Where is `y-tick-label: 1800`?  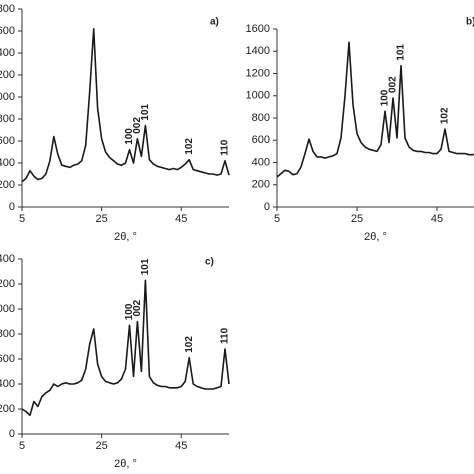 y-tick-label: 1800 is located at coordinates (7, 9).